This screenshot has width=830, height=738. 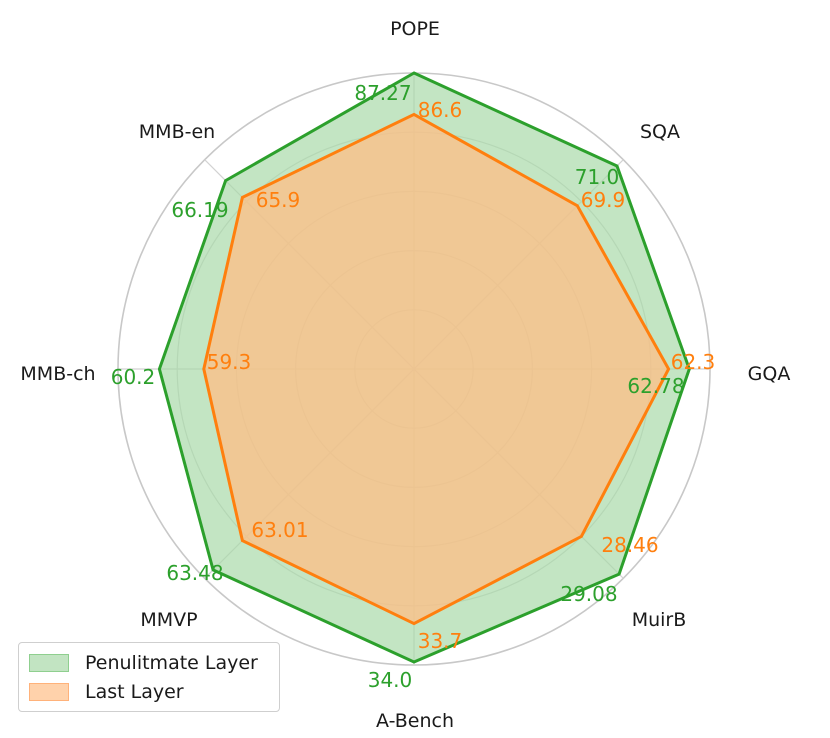 What do you see at coordinates (149, 677) in the screenshot?
I see `legend: Penulitmate Layer Last Layer` at bounding box center [149, 677].